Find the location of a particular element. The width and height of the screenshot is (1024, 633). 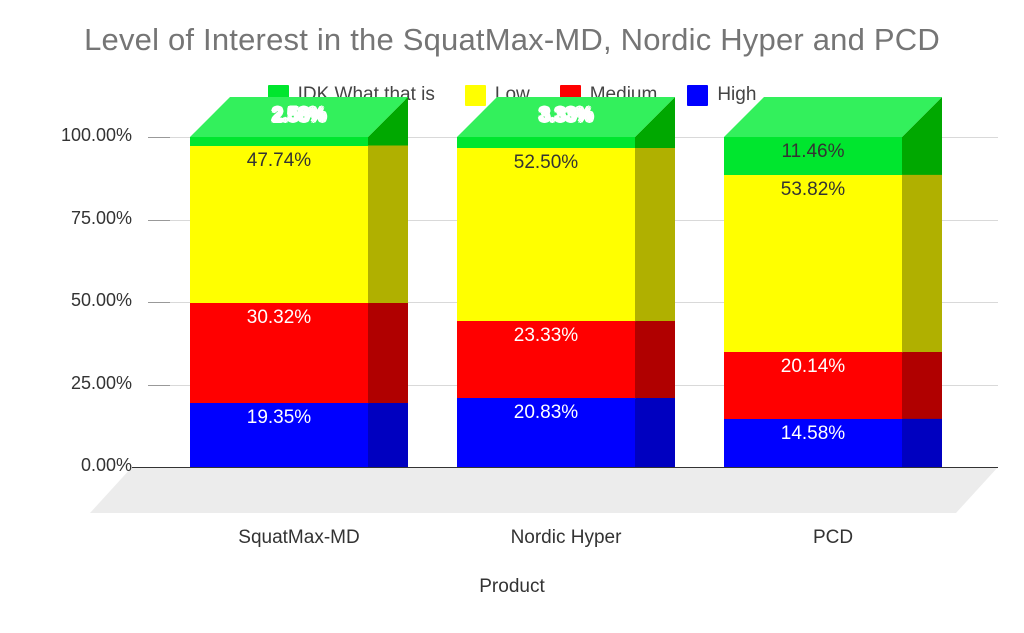

bar-segment-medium: 30.32% is located at coordinates (299, 333).